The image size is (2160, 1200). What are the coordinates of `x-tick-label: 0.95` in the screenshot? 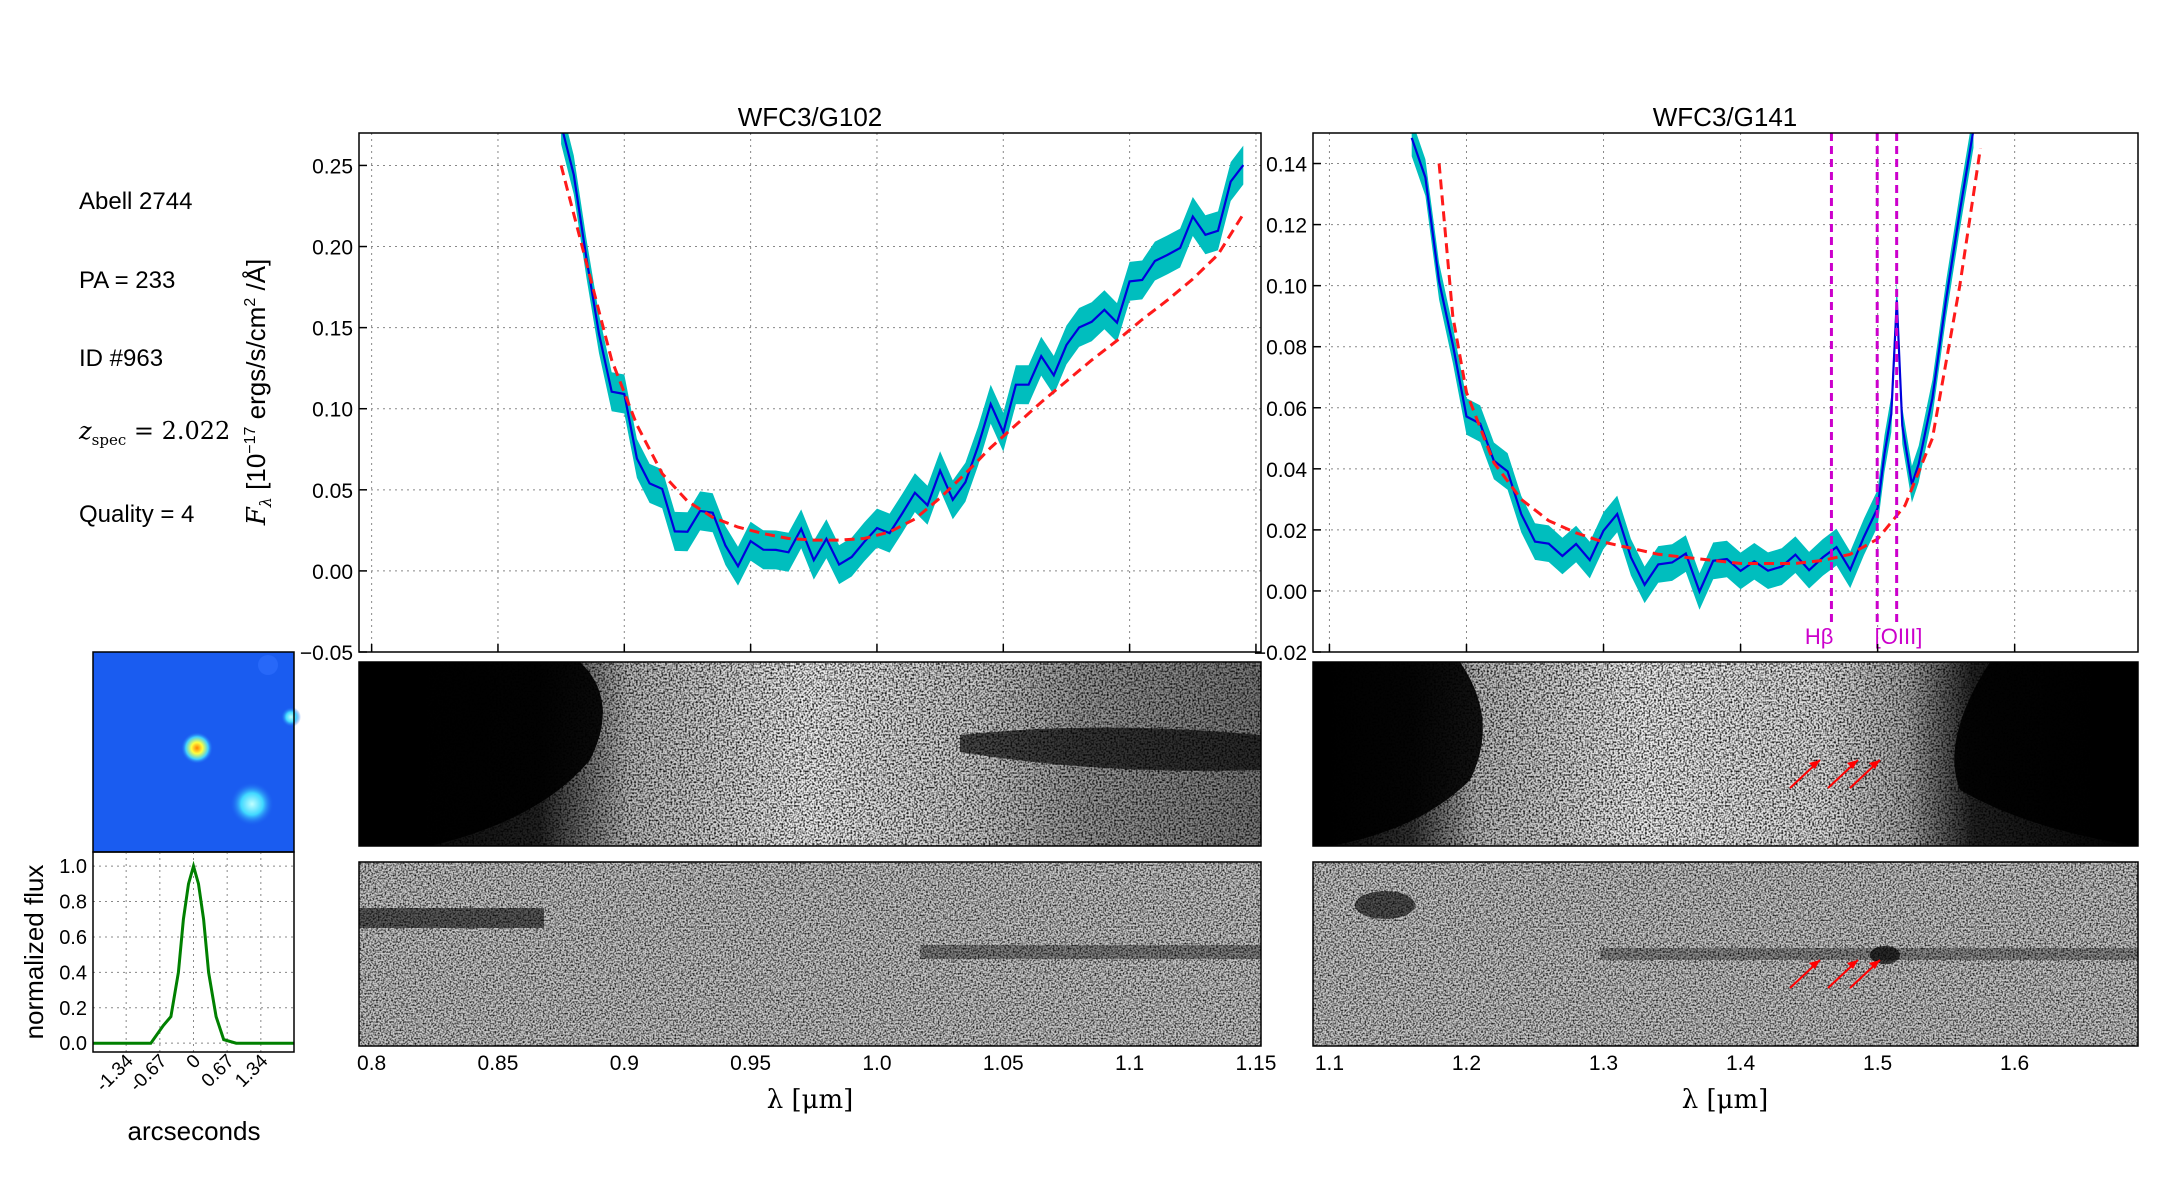 It's located at (750, 1063).